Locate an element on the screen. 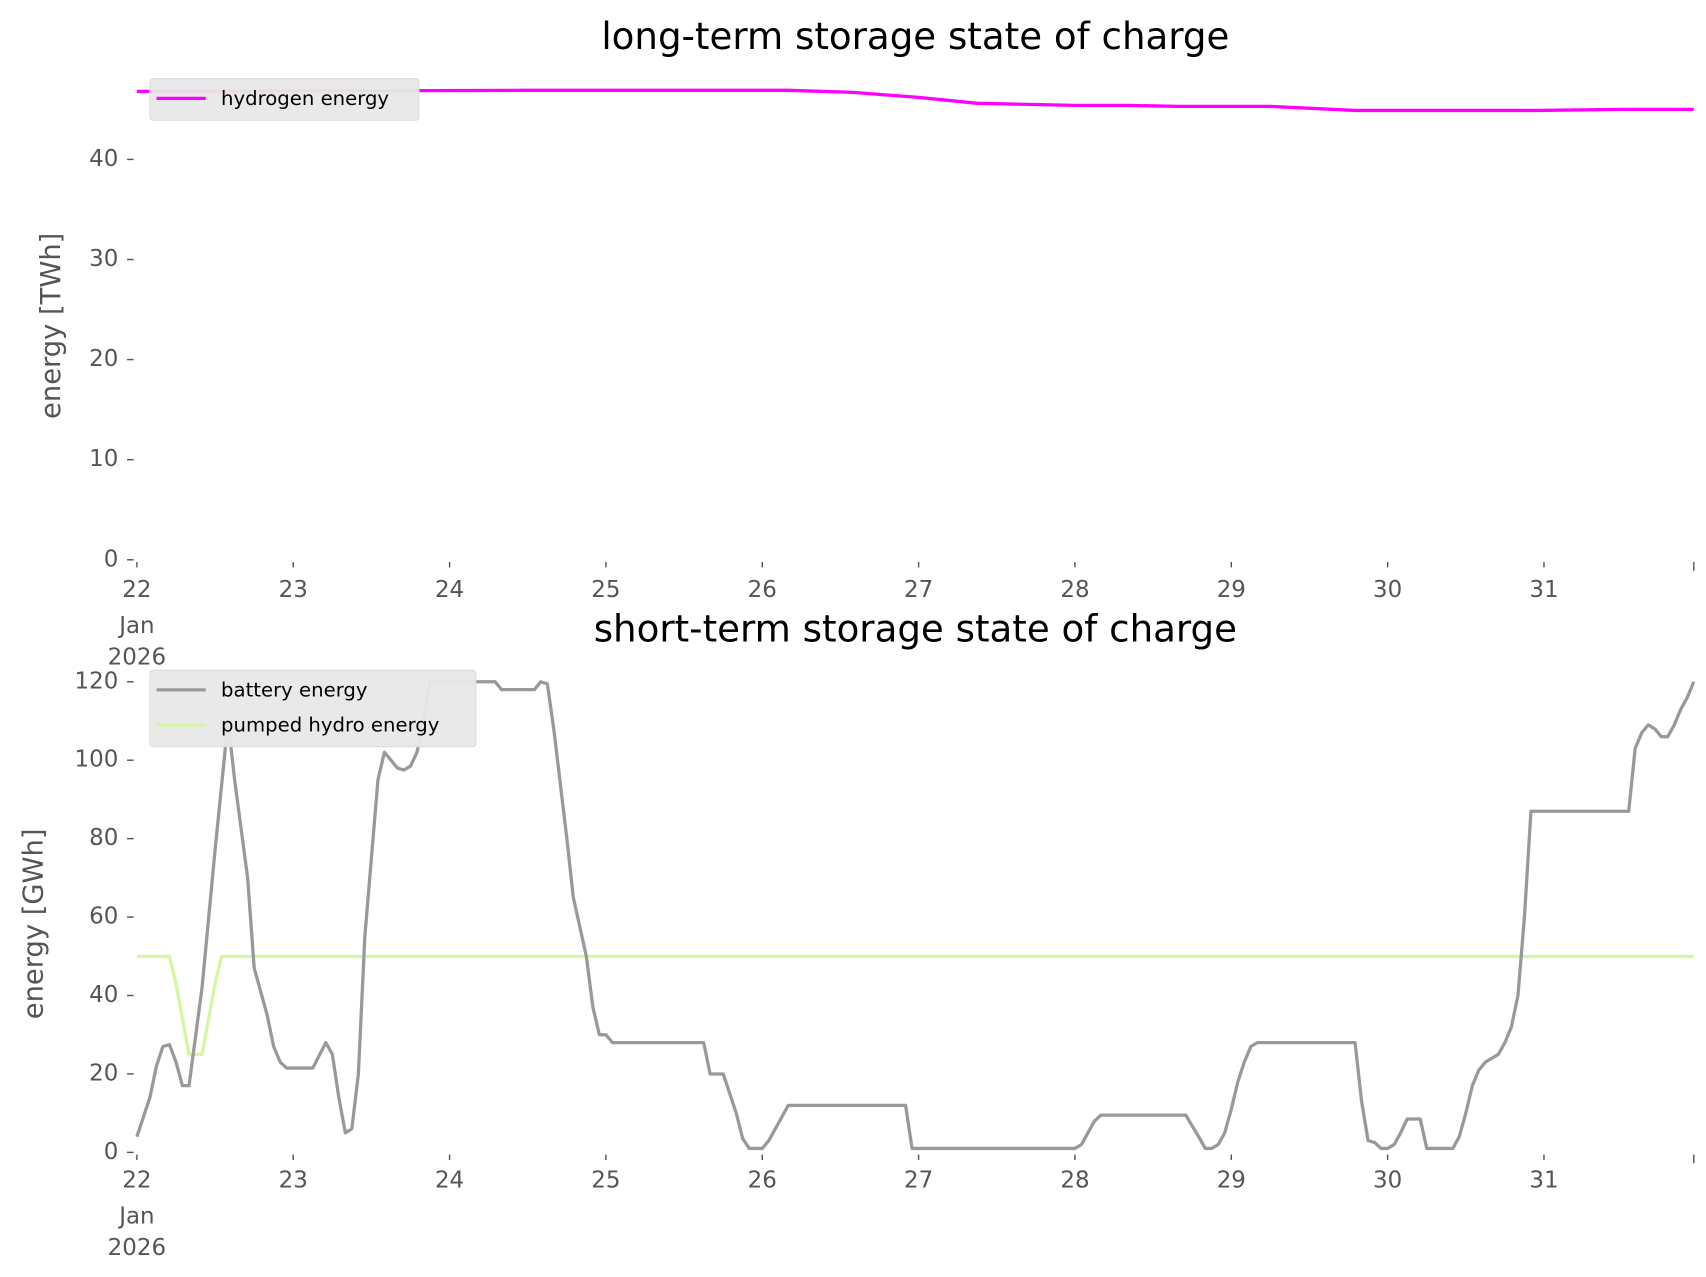 This screenshot has width=1706, height=1277. y-axis-label: energy [GWh] is located at coordinates (34, 923).